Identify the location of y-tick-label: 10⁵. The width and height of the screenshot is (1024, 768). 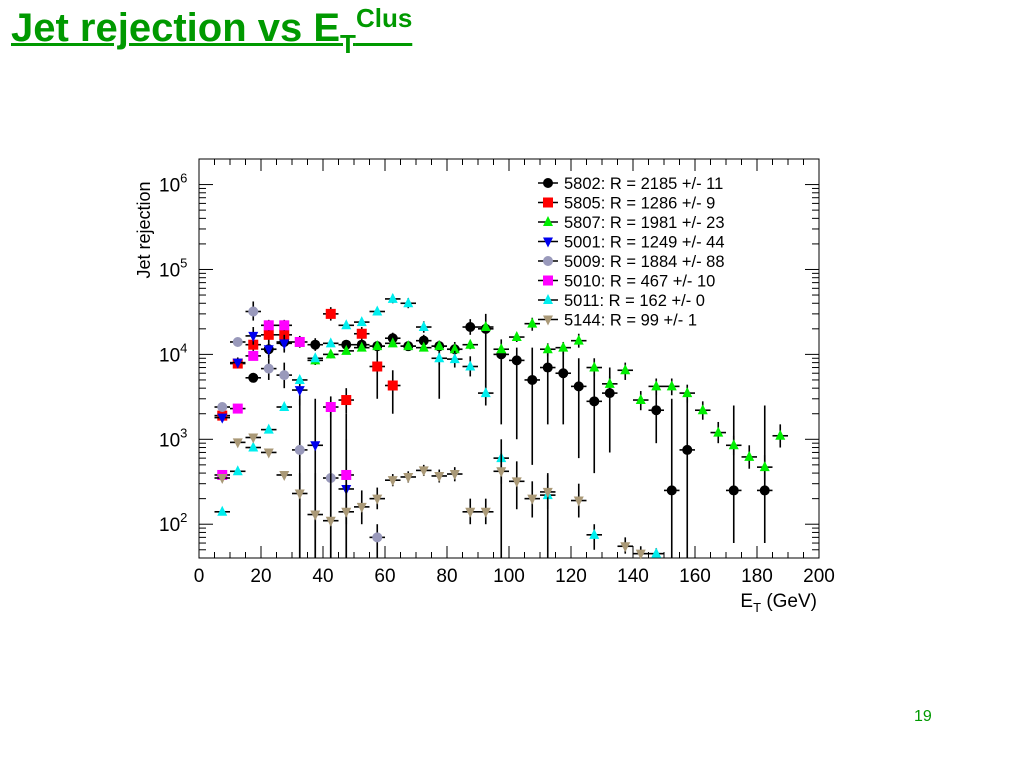
(173, 268).